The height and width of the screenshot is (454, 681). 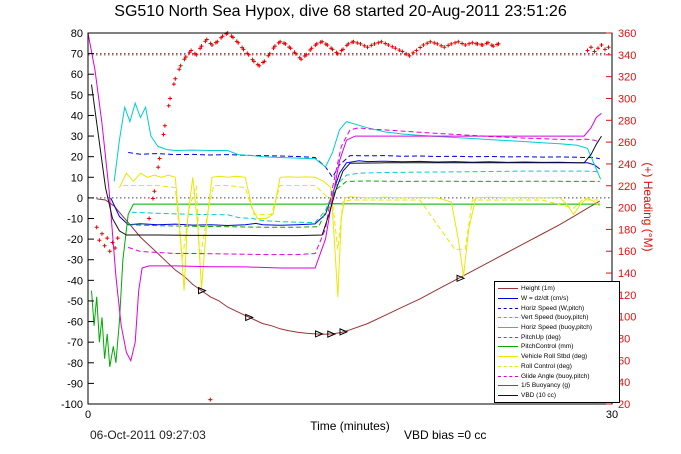 What do you see at coordinates (365, 197) in the screenshot?
I see `series-vert-speed-buoy` at bounding box center [365, 197].